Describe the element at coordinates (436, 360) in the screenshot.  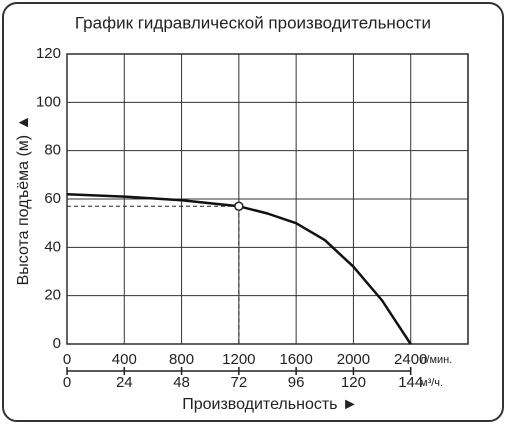
I see `x-unit: л/мин.` at that location.